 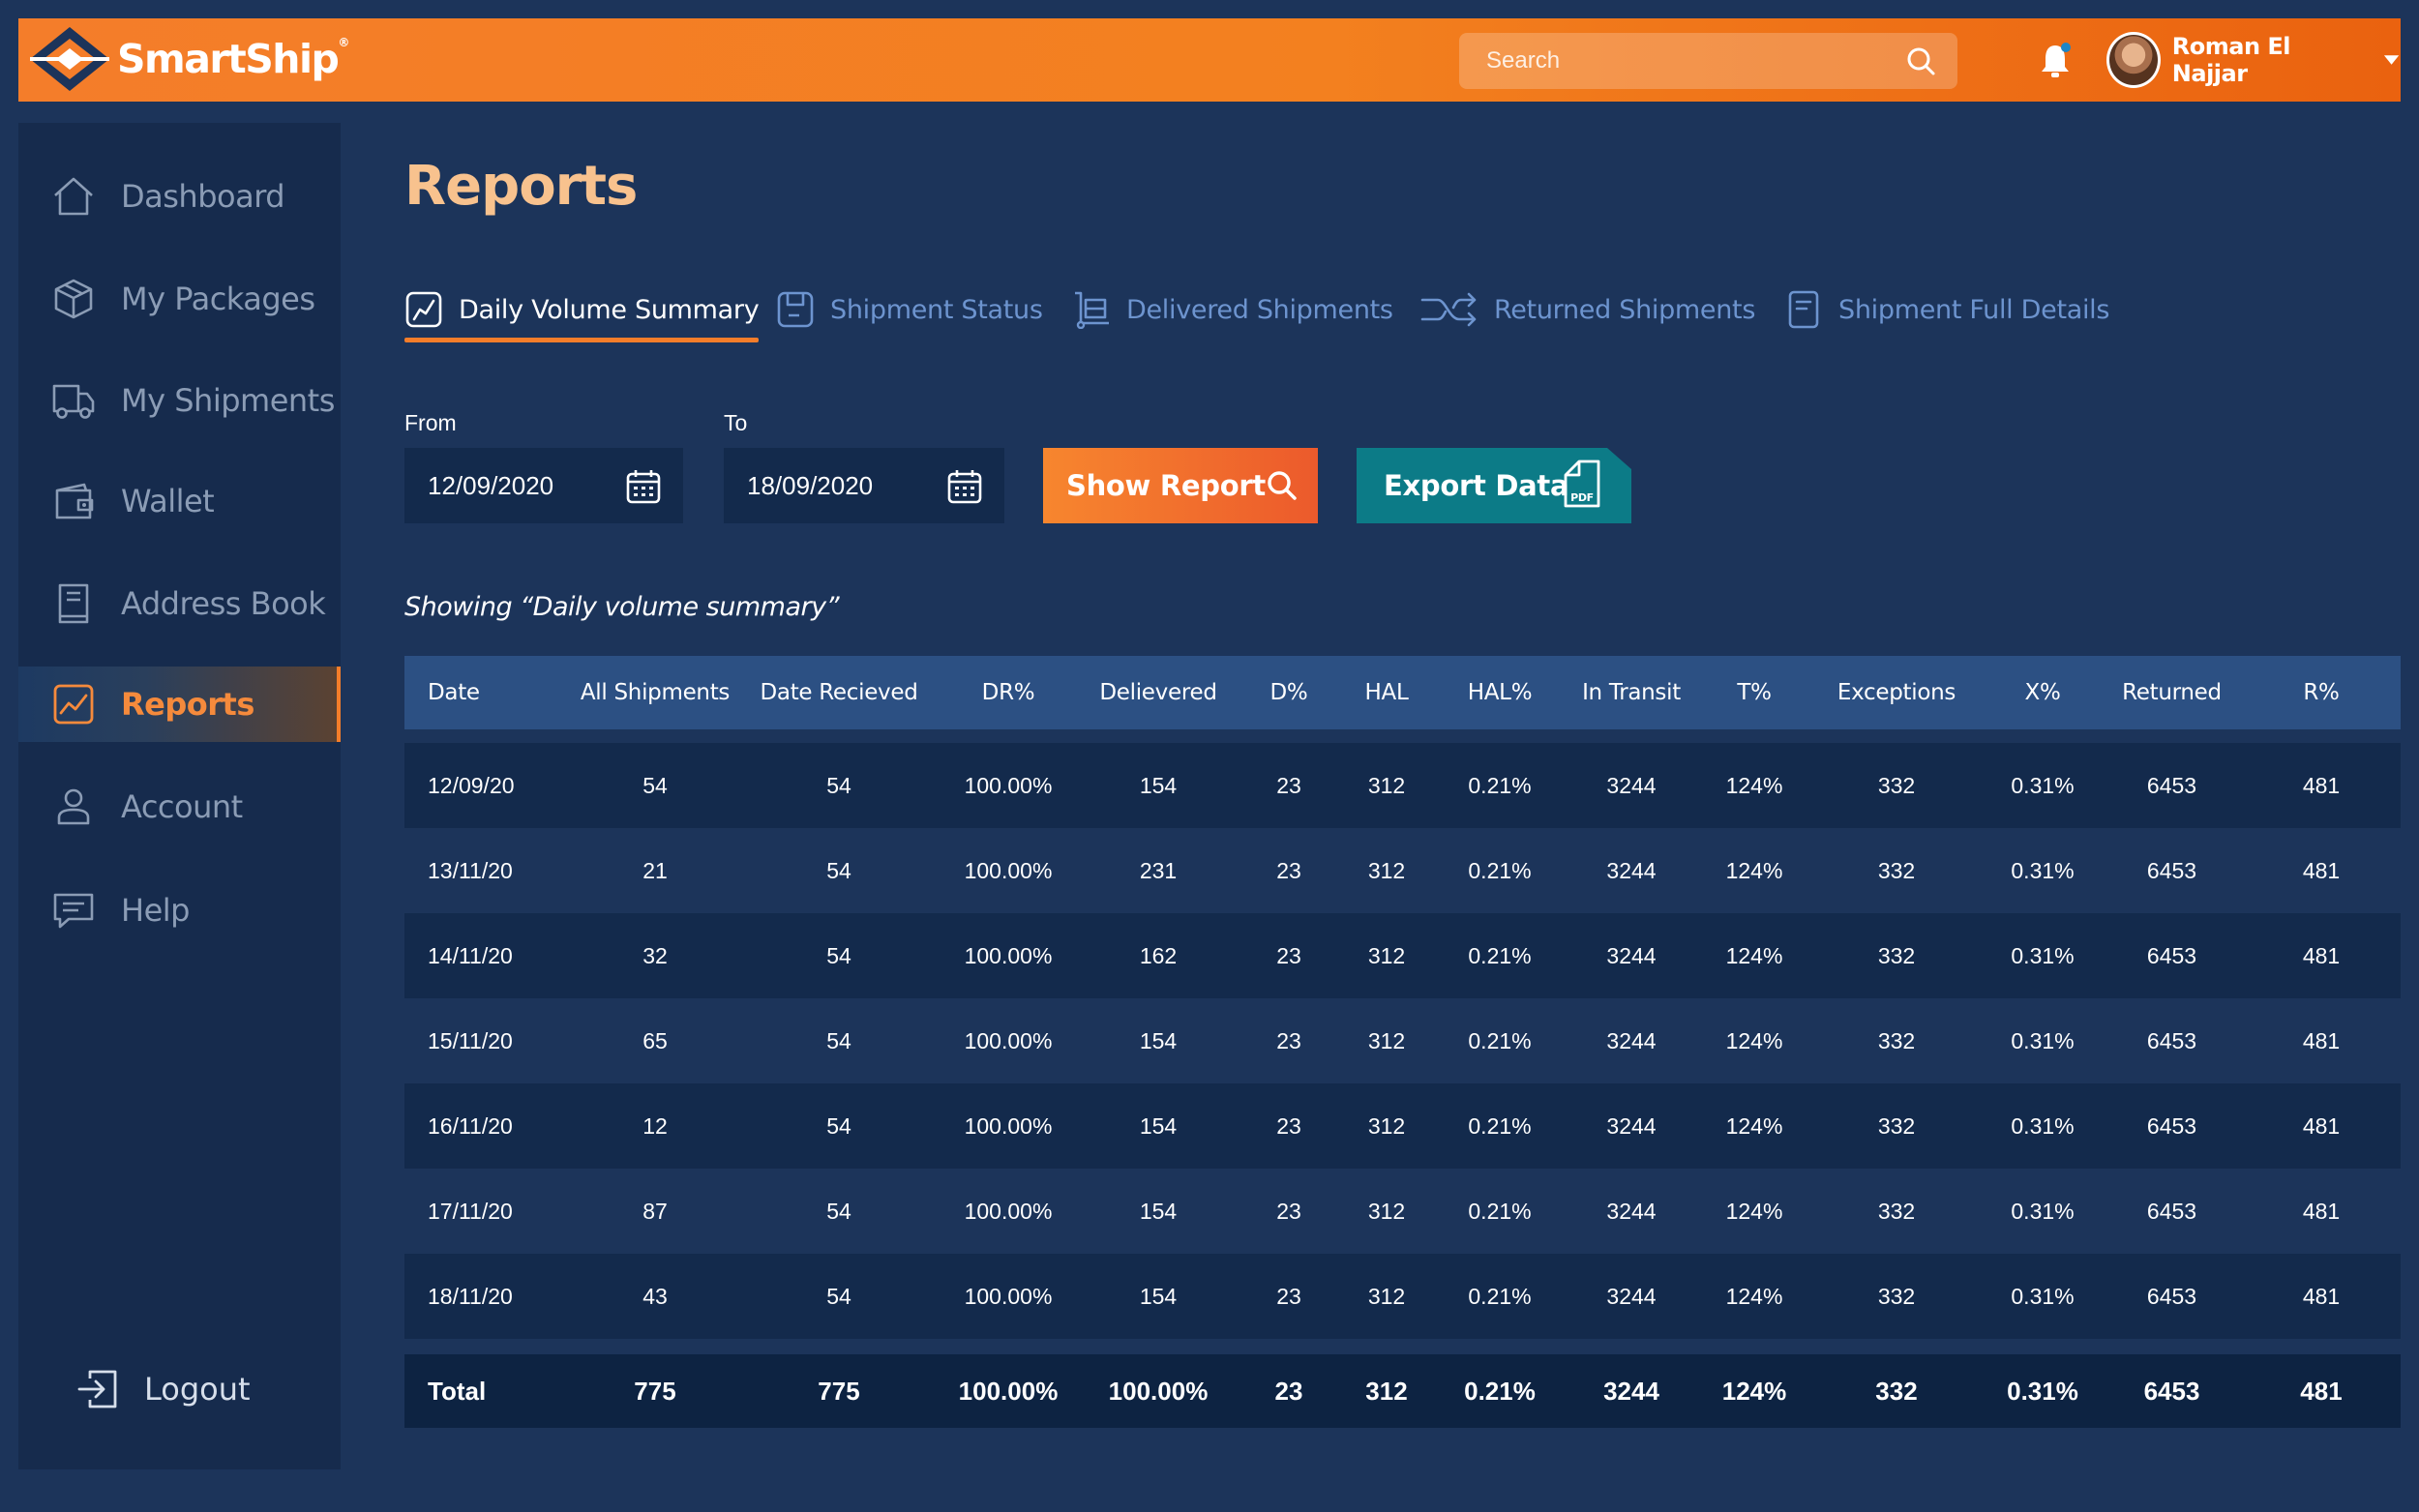 I want to click on sidebar-item-label: My Packages, so click(x=218, y=299).